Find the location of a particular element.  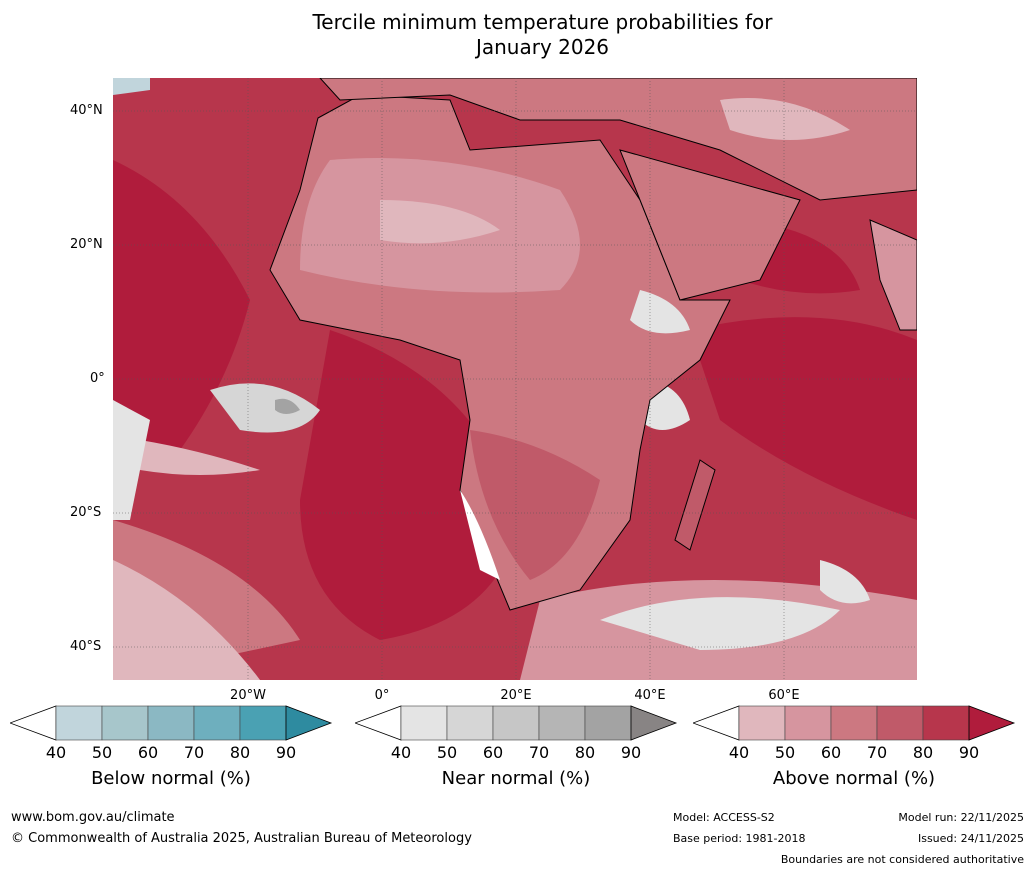

lat-label: 0° is located at coordinates (97, 378).